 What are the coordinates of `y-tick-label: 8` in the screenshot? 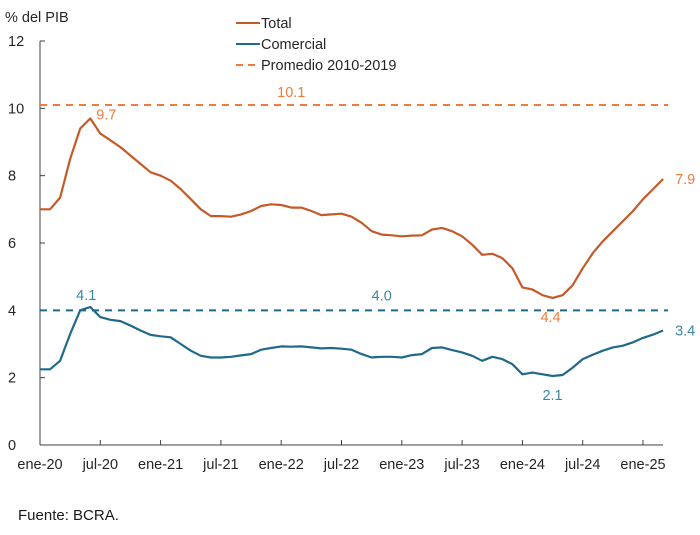 It's located at (12, 177).